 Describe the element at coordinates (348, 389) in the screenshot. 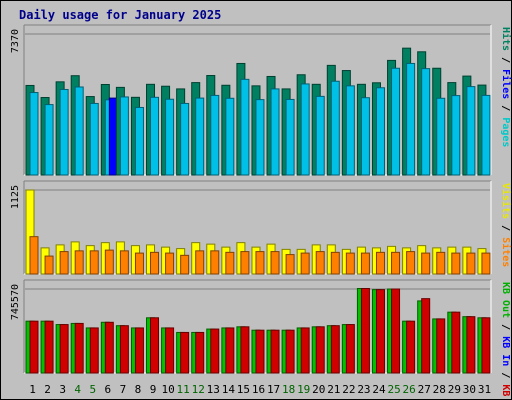

I see `x-tick-label-day-22: 22` at that location.